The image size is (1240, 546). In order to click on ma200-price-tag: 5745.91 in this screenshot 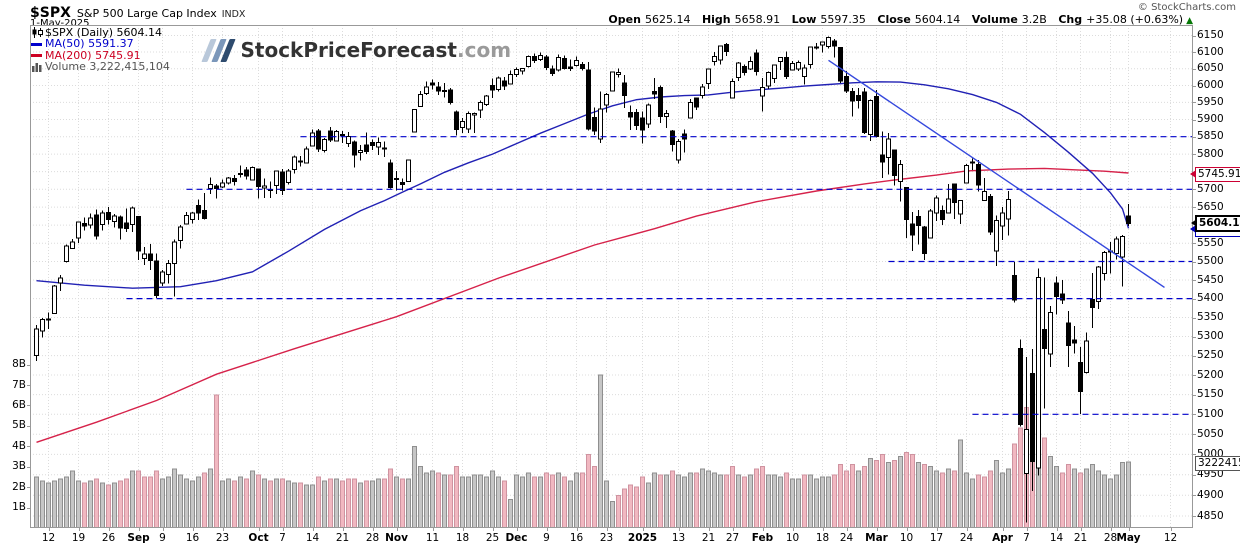, I will do `click(1214, 174)`.